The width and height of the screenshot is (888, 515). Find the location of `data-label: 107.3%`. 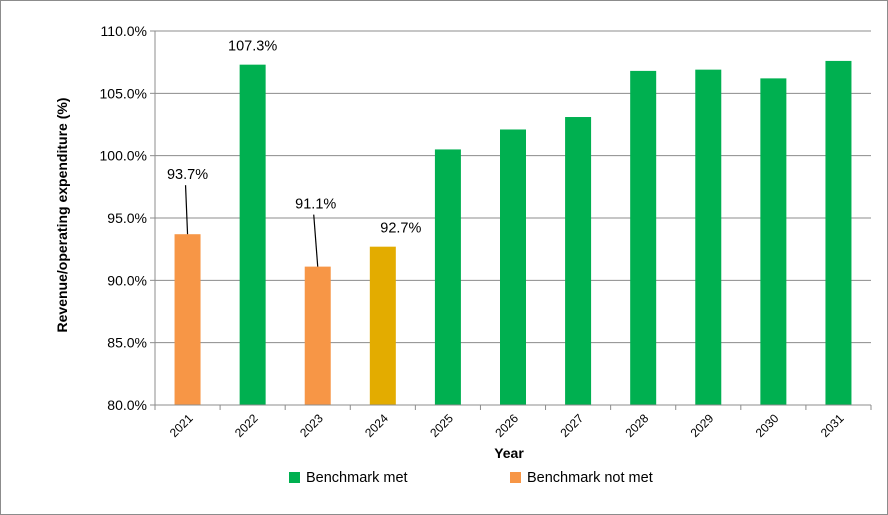

data-label: 107.3% is located at coordinates (252, 47).